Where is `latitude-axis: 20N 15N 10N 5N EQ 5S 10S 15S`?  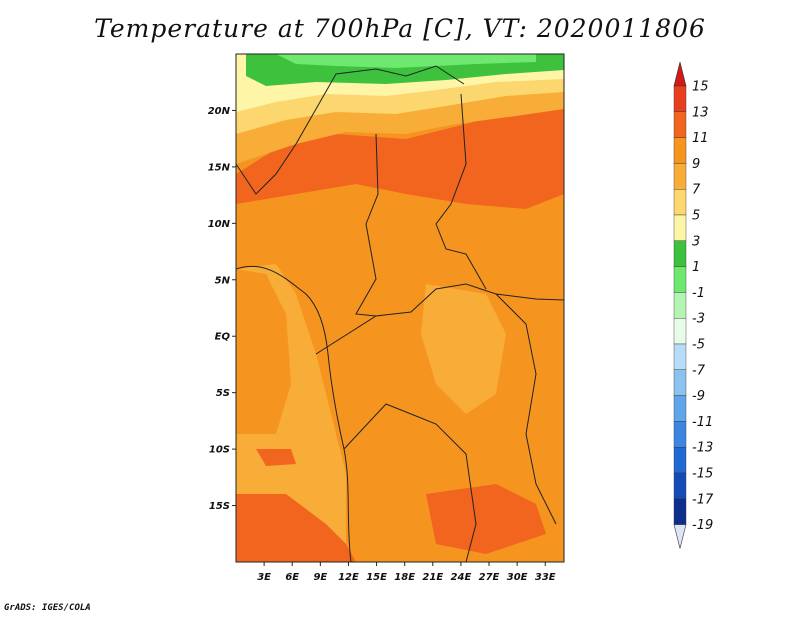
latitude-axis: 20N 15N 10N 5N EQ 5S 10S 15S is located at coordinates (222, 309).